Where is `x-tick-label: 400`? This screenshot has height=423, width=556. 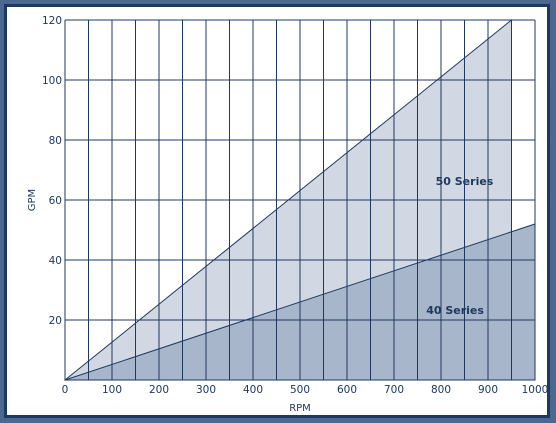
x-tick-label: 400 is located at coordinates (253, 390).